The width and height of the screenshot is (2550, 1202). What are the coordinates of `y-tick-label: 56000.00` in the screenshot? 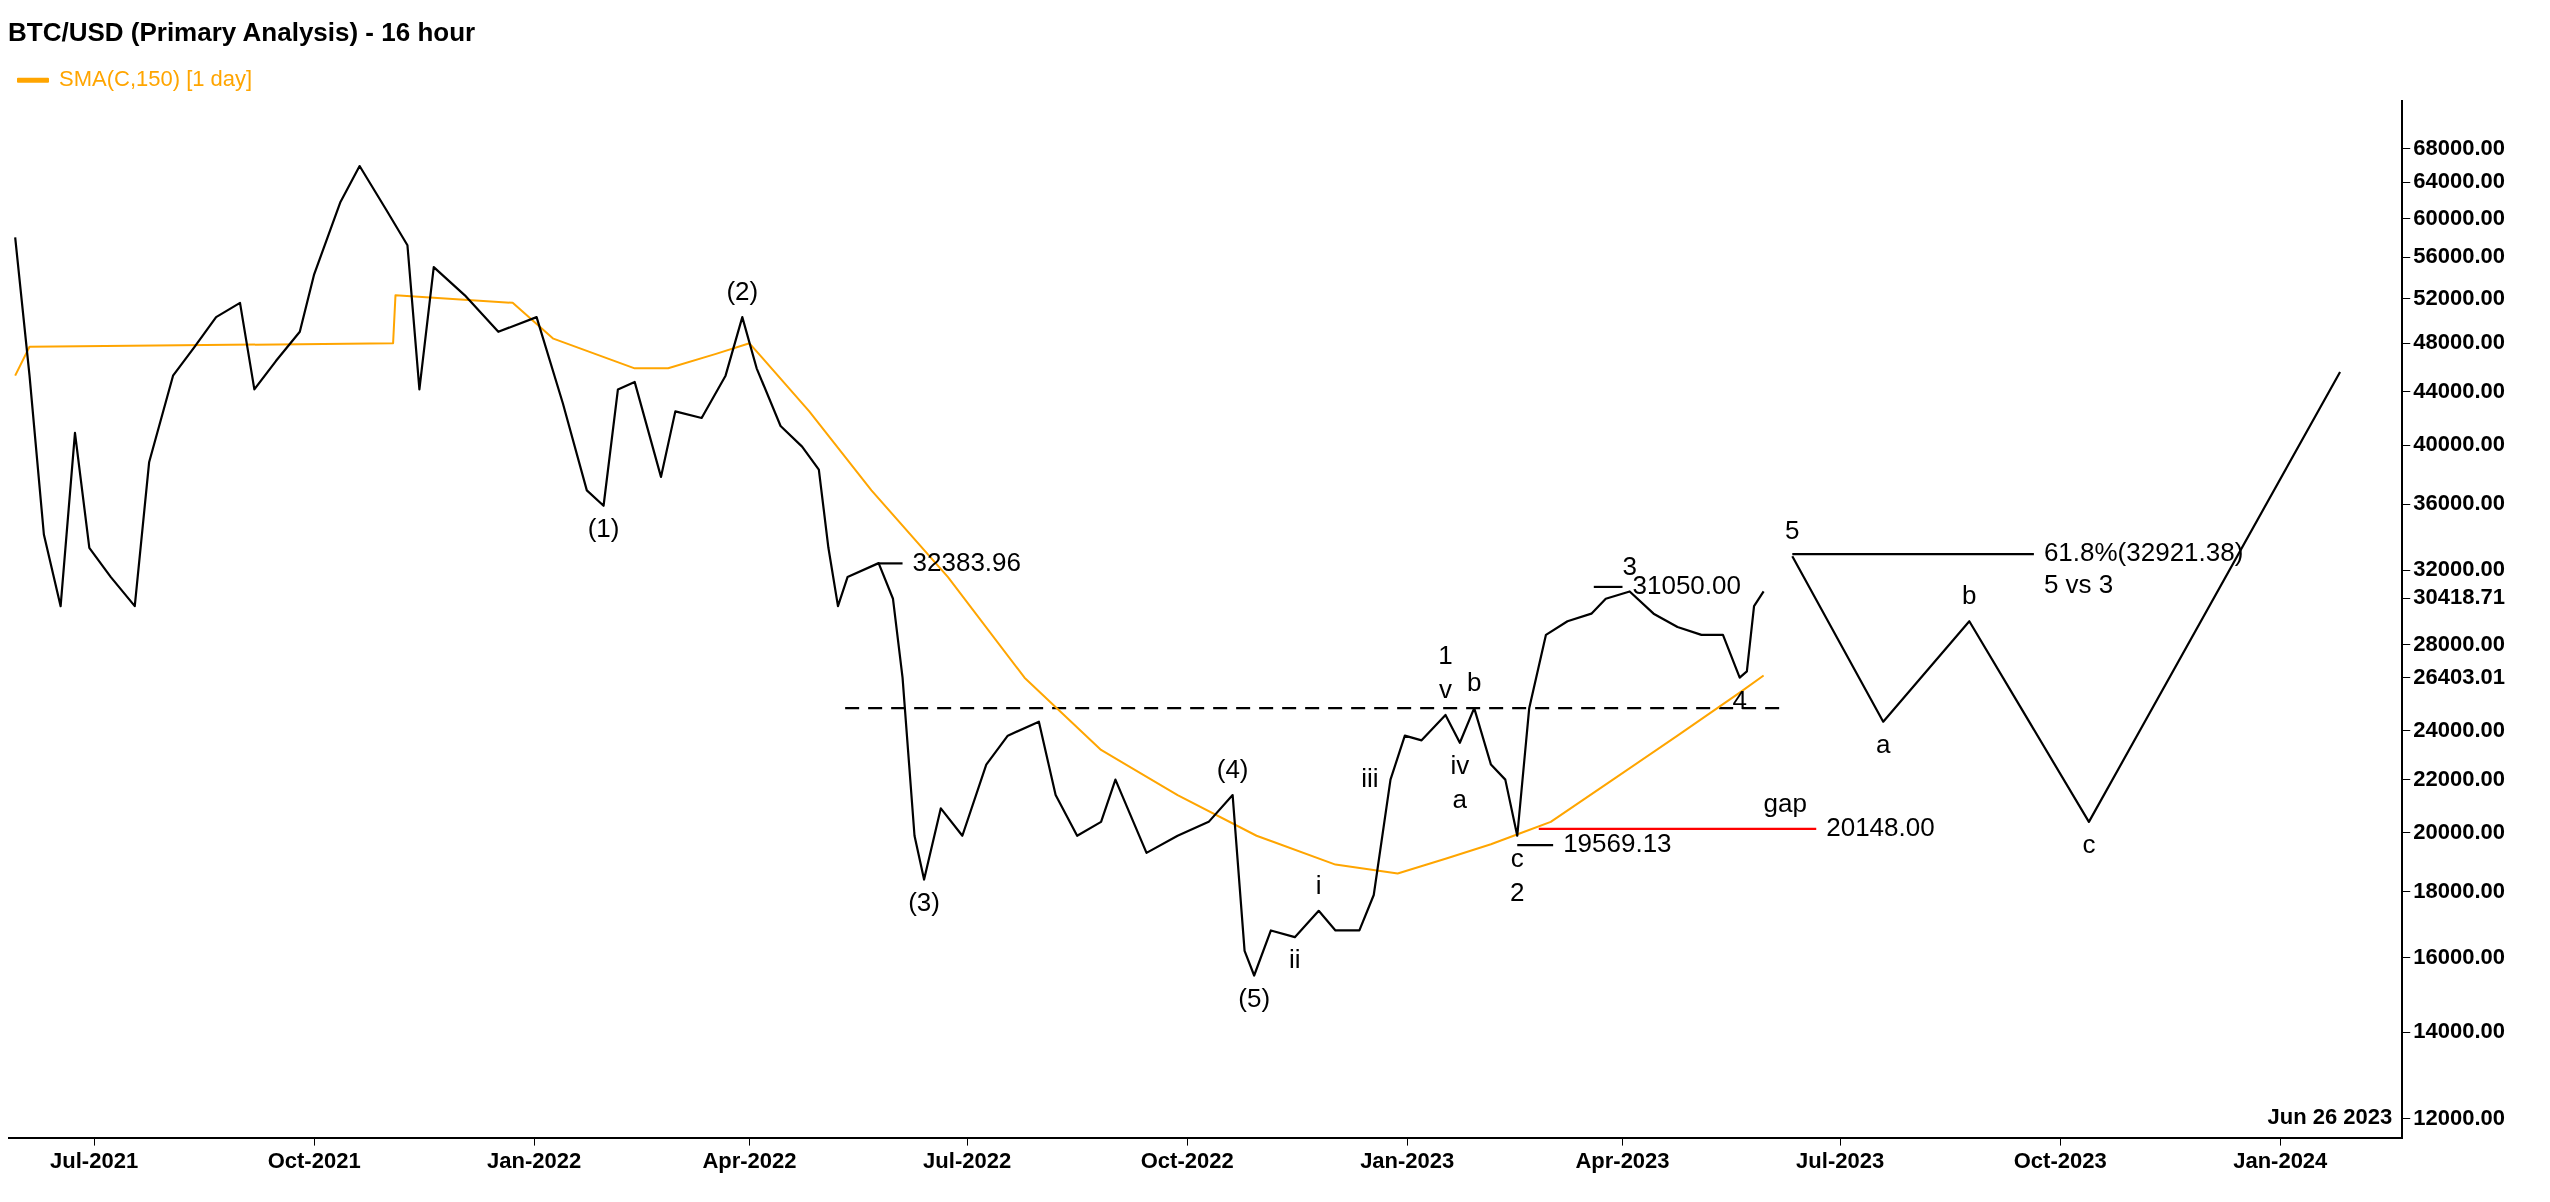 It's located at (2459, 256).